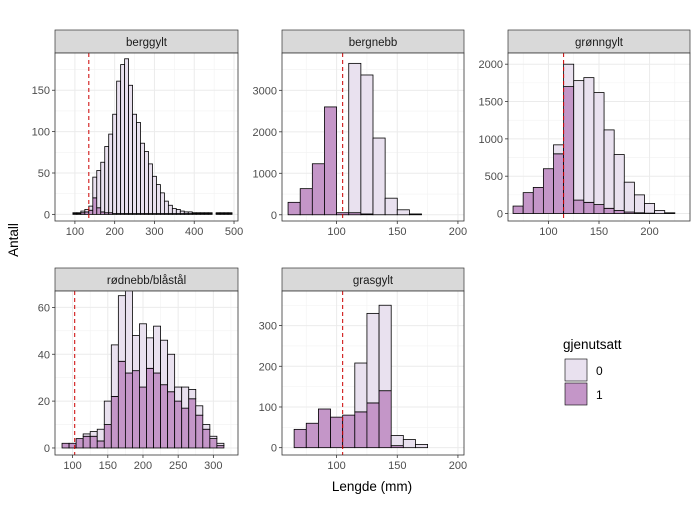 The width and height of the screenshot is (700, 505). What do you see at coordinates (373, 43) in the screenshot?
I see `facet-title: bergnebb` at bounding box center [373, 43].